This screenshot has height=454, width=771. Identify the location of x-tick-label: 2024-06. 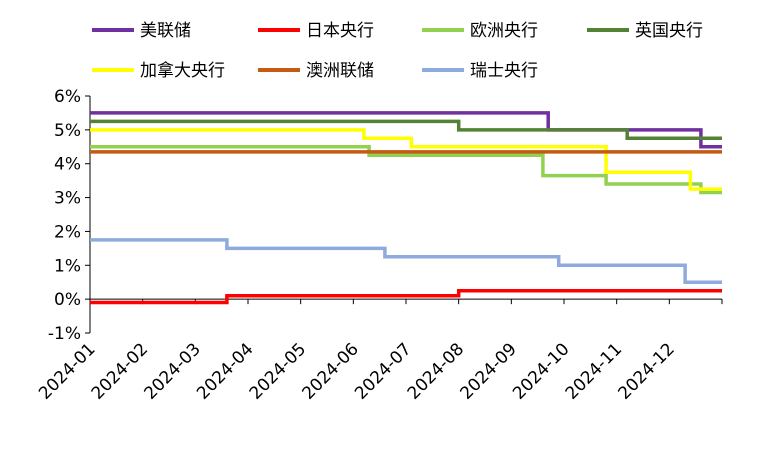
(331, 371).